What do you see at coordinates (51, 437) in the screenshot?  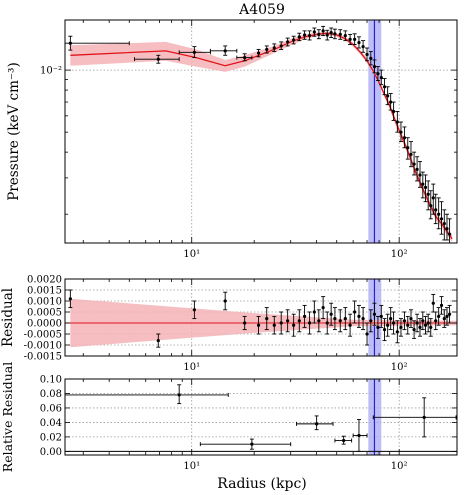 I see `y-tick-label: 0.02` at bounding box center [51, 437].